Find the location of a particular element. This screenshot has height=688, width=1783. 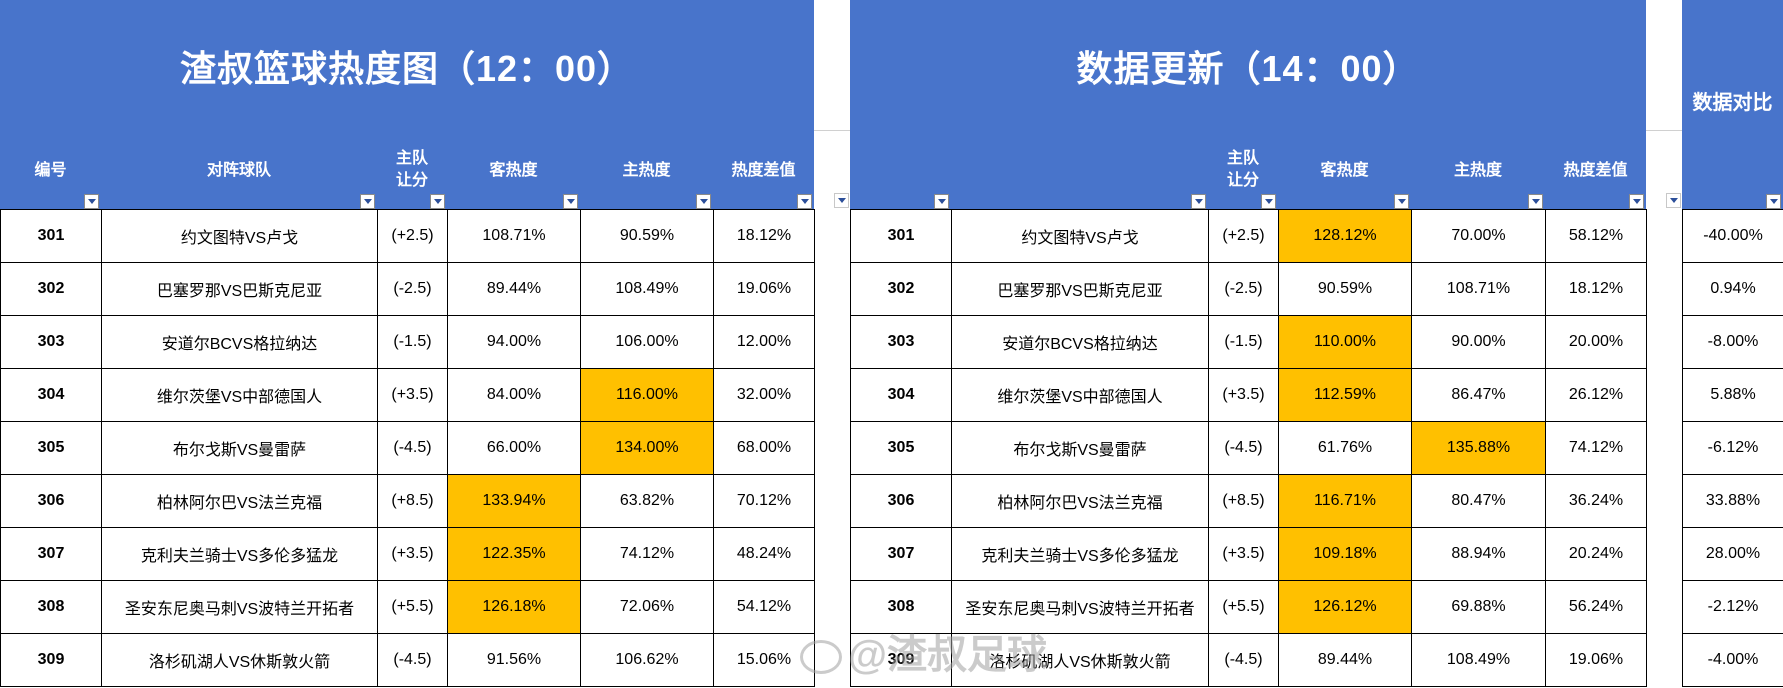

table-cell: 54.12% is located at coordinates (764, 607).